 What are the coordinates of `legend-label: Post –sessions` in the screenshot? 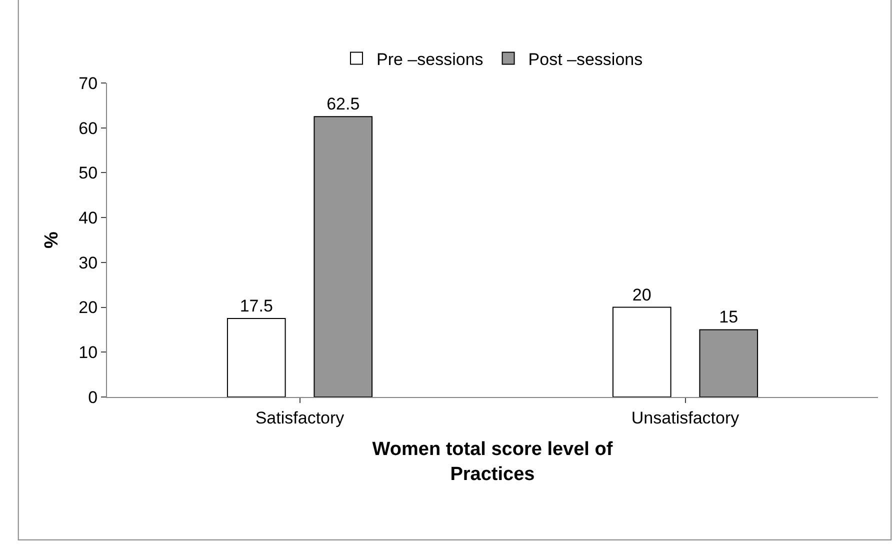 It's located at (585, 59).